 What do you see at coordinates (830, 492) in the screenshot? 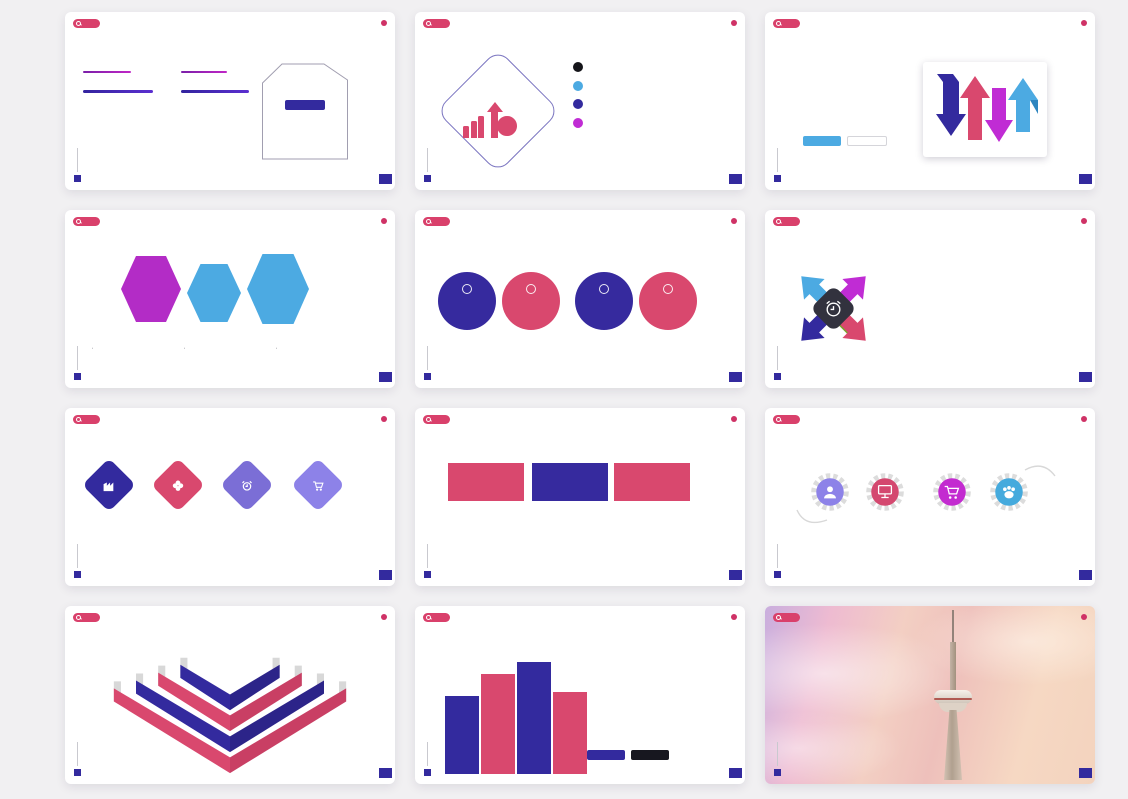
I see `gear-user` at bounding box center [830, 492].